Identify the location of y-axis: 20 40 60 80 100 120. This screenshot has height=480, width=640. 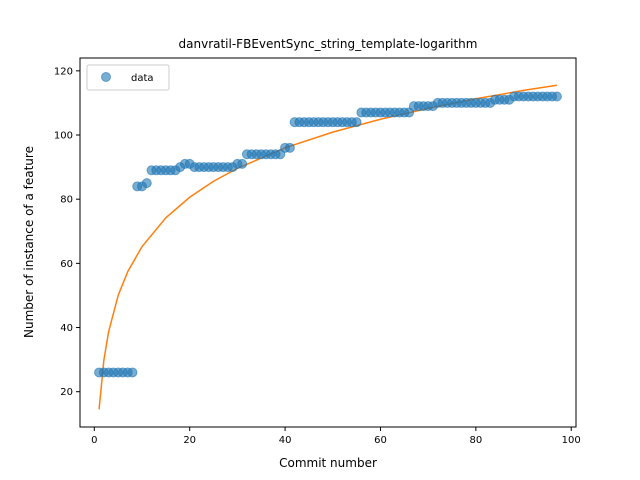
(67, 232).